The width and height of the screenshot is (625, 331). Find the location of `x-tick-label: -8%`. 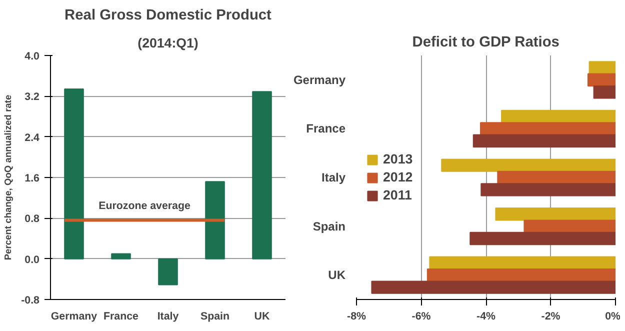

x-tick-label: -8% is located at coordinates (356, 316).